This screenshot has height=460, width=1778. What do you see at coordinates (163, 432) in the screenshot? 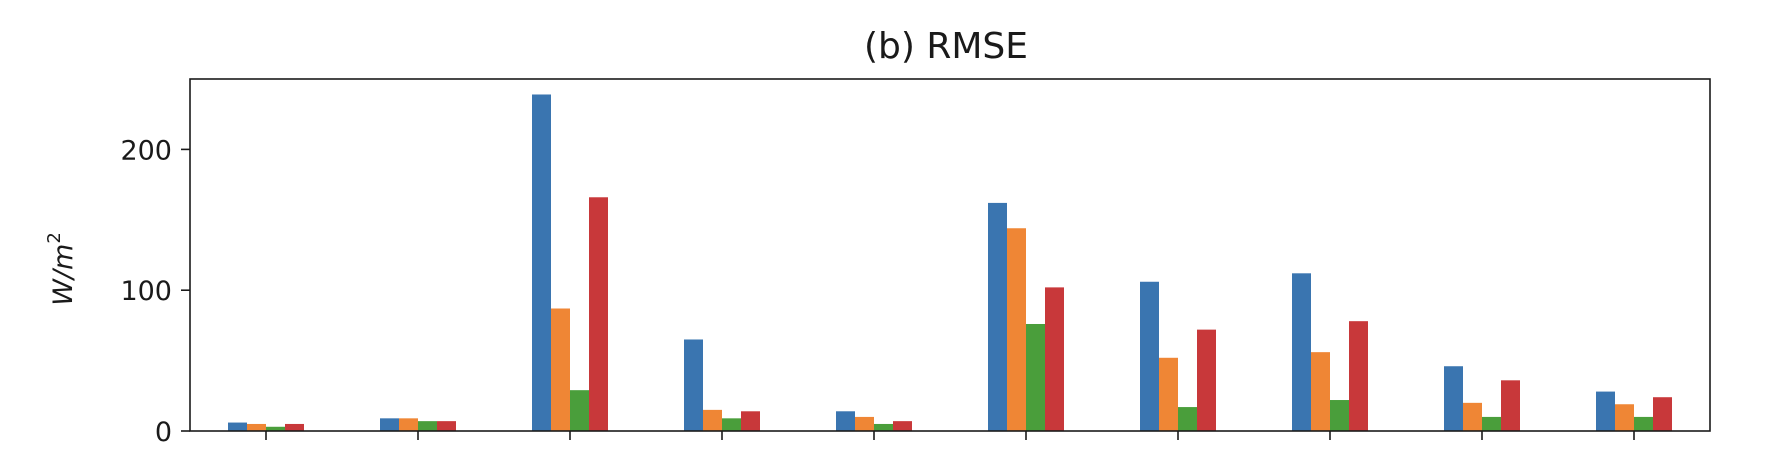
I see `y-tick-label-0: 0` at bounding box center [163, 432].